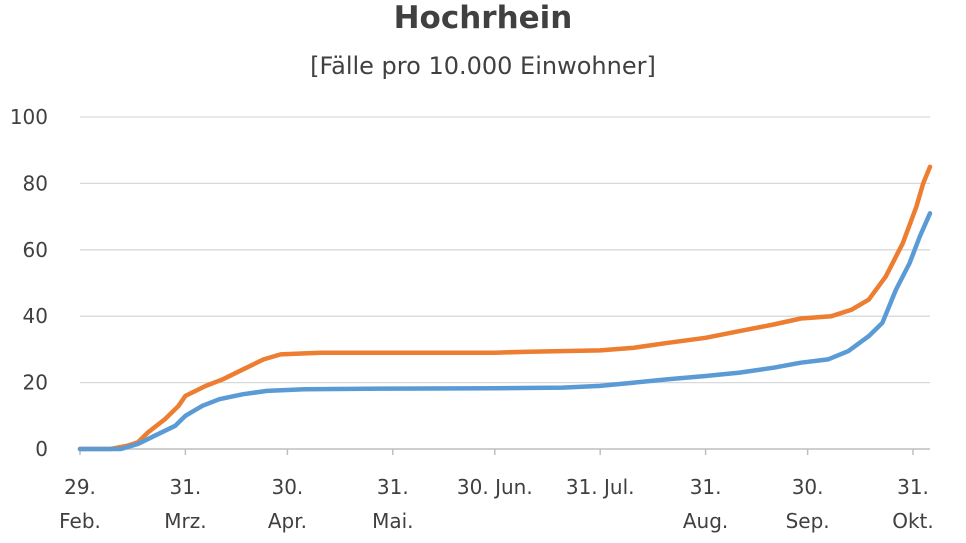  Describe the element at coordinates (29, 283) in the screenshot. I see `y-axis-ticks: 0 20 40 60 80 100` at that location.